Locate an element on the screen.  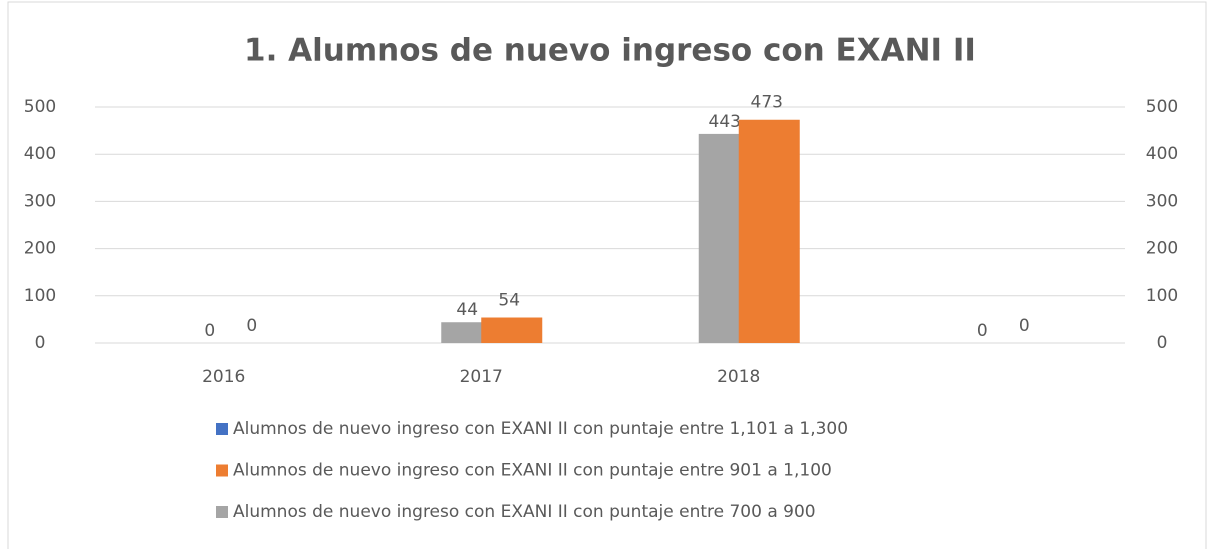
data-label: 44 is located at coordinates (467, 310).